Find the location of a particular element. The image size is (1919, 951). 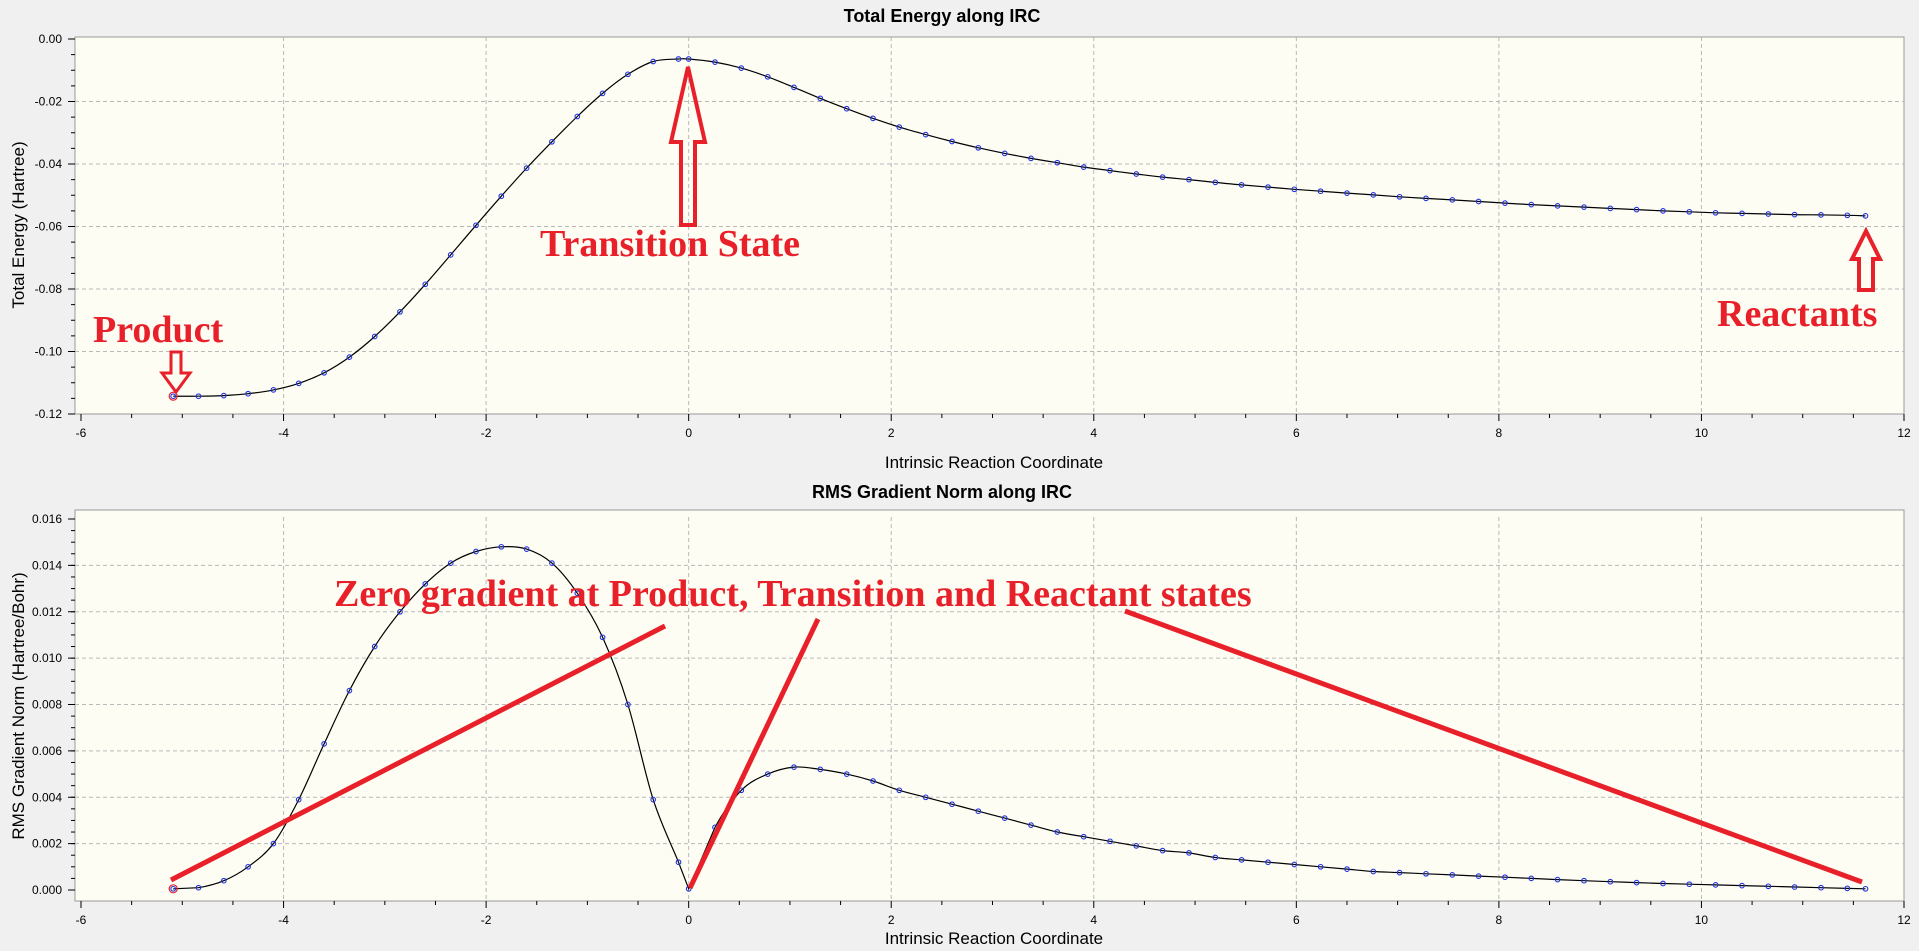

pointer-line-reactants is located at coordinates (1493, 746).